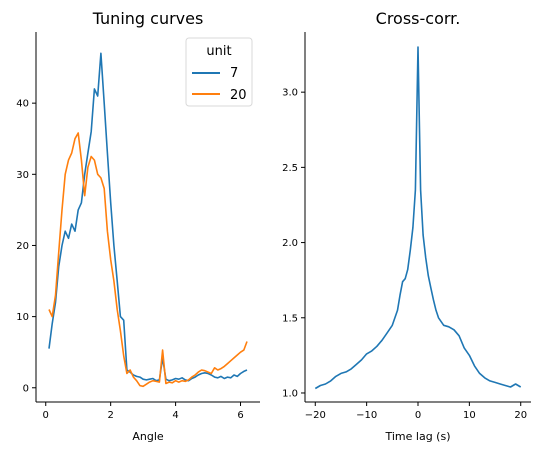  I want to click on legend-label-unit-20: 20, so click(238, 95).